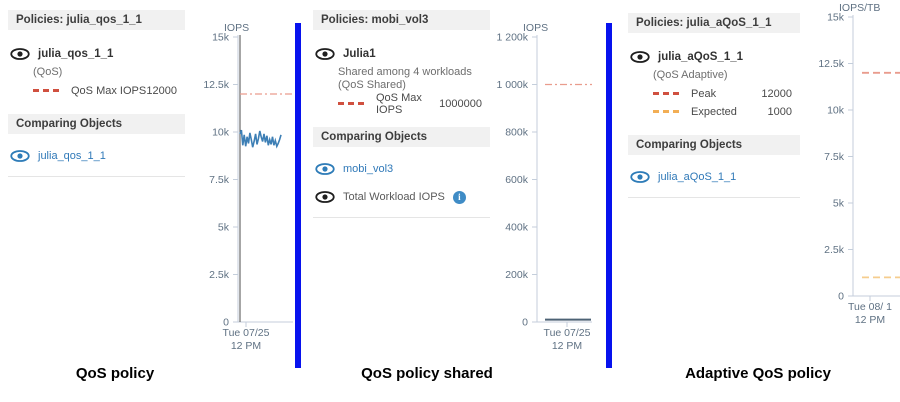  Describe the element at coordinates (517, 180) in the screenshot. I see `svg-text: 600k` at that location.